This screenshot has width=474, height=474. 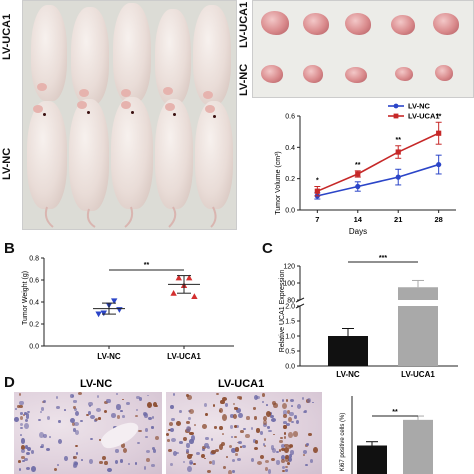 What do you see at coordinates (372, 459) in the screenshot?
I see `ki67-bar-lv-nc` at bounding box center [372, 459].